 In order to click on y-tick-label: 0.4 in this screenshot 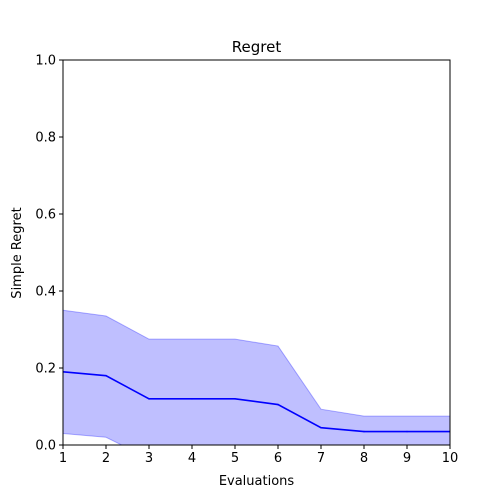, I will do `click(45, 292)`.